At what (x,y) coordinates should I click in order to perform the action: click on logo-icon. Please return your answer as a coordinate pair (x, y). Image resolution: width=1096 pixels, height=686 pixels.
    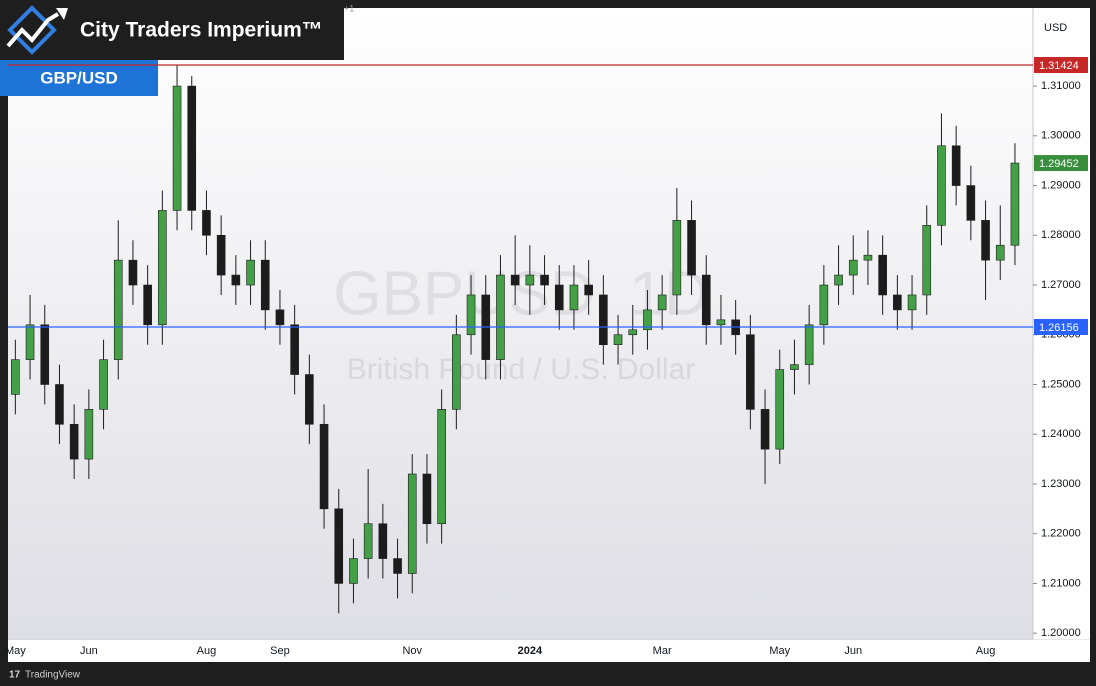
    Looking at the image, I should click on (37, 30).